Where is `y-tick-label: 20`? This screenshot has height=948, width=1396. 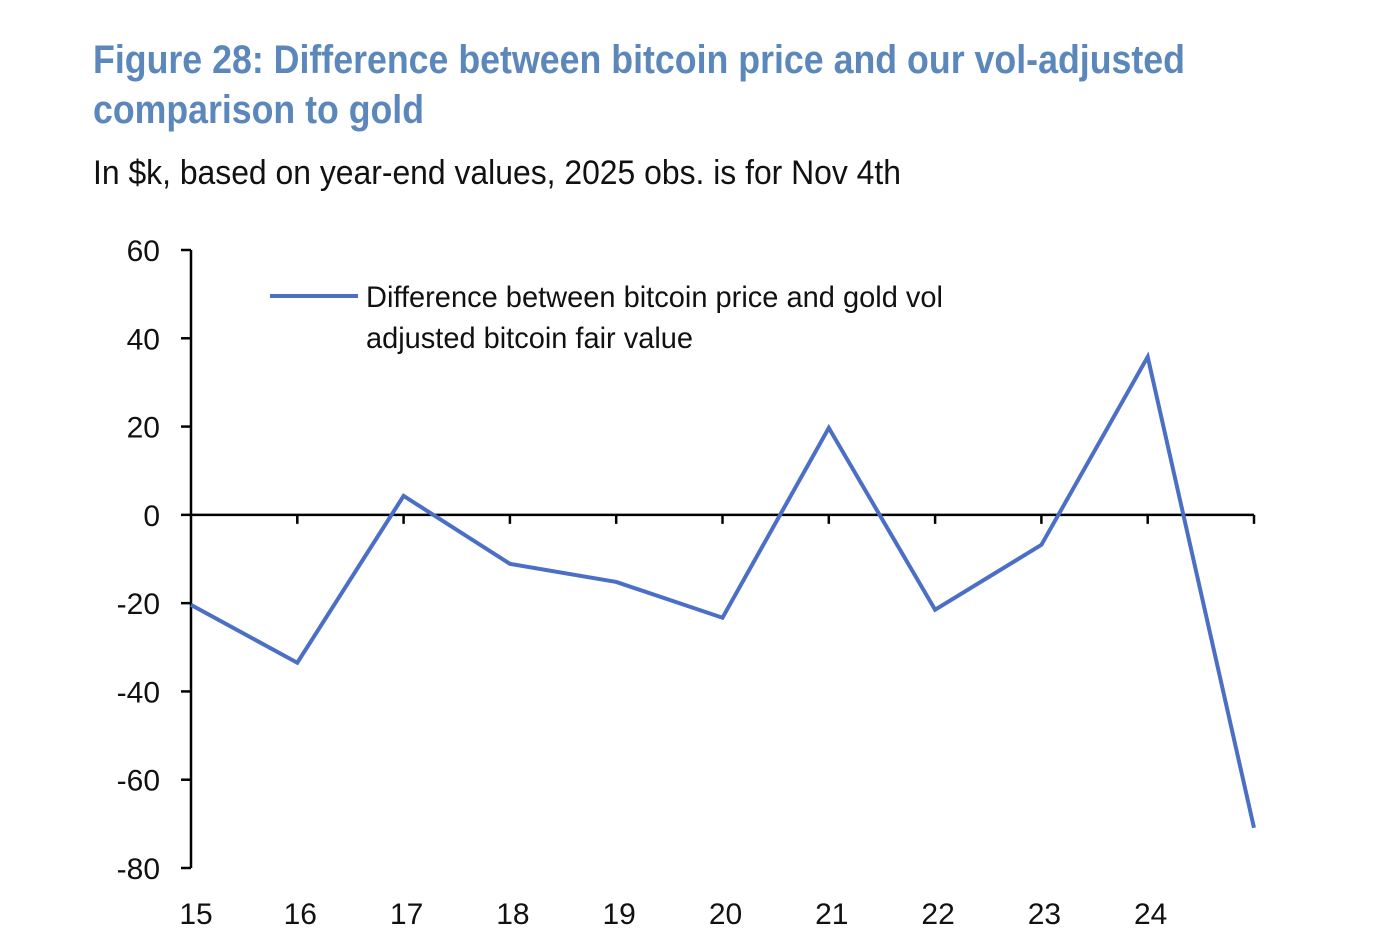
y-tick-label: 20 is located at coordinates (143, 428).